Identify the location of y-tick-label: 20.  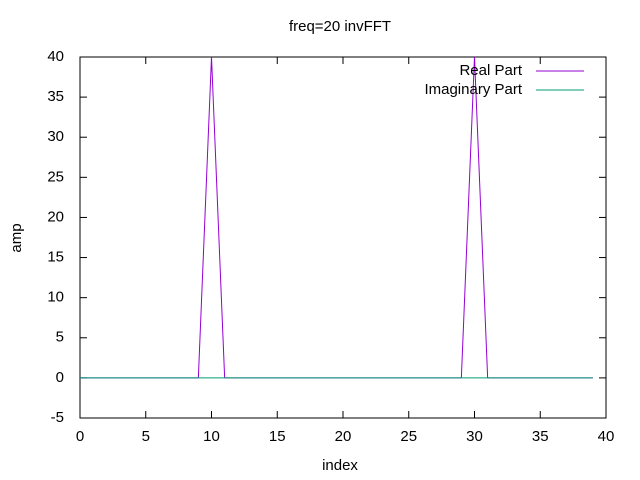
(55, 216).